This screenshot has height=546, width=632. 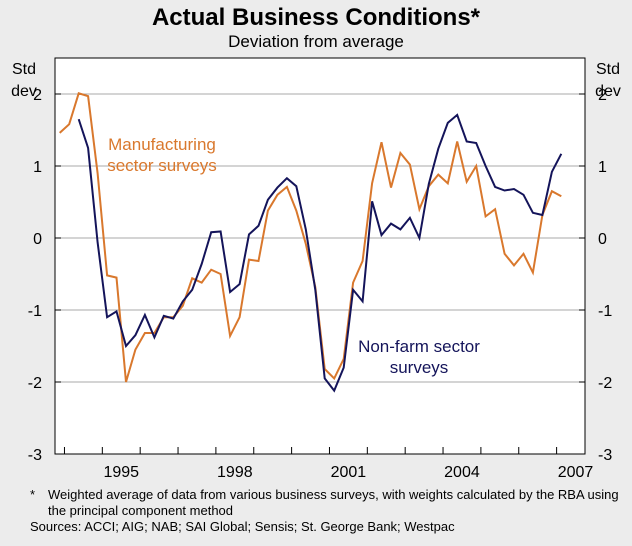 What do you see at coordinates (162, 144) in the screenshot?
I see `manufacturing-series-label-line1: Manufacturing` at bounding box center [162, 144].